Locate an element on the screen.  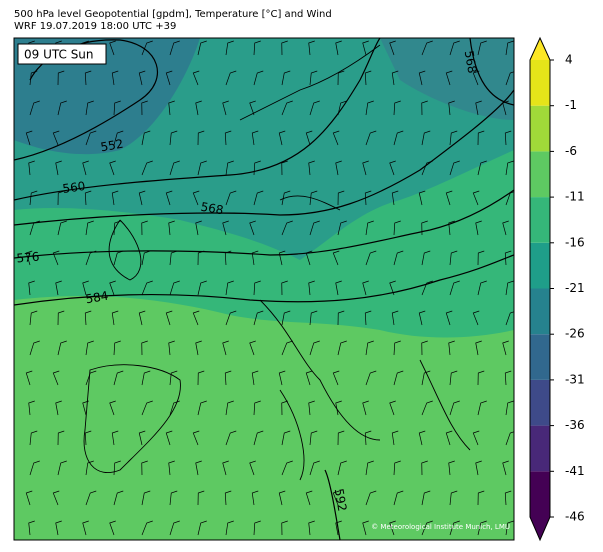
colorbar-tick-label: -26 is located at coordinates (575, 334).